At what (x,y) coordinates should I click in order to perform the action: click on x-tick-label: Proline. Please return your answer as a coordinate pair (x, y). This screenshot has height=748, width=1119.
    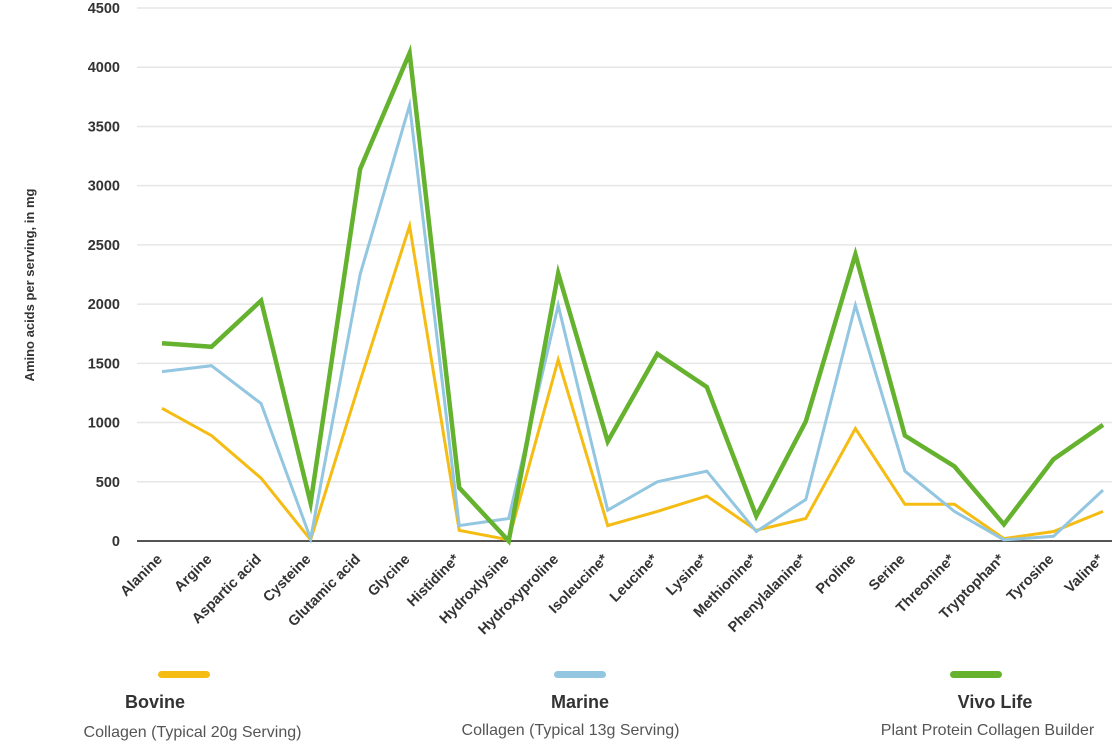
    Looking at the image, I should click on (836, 575).